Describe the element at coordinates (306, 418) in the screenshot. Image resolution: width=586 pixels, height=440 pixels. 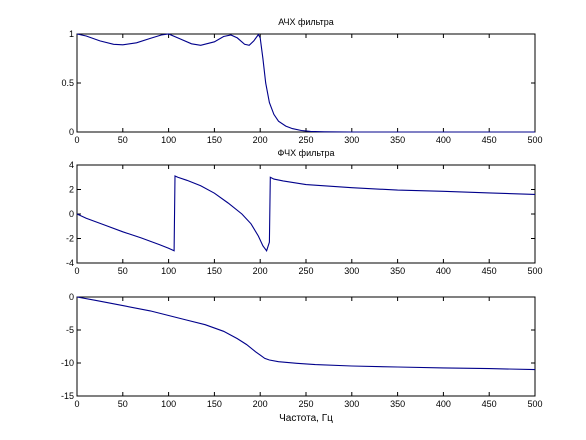
I see `x-axis-label: Частота, Гц` at that location.